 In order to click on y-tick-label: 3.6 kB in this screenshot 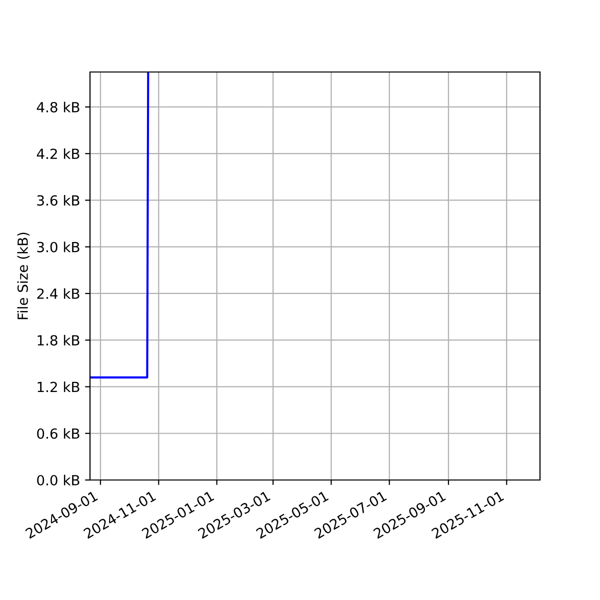, I will do `click(58, 200)`.